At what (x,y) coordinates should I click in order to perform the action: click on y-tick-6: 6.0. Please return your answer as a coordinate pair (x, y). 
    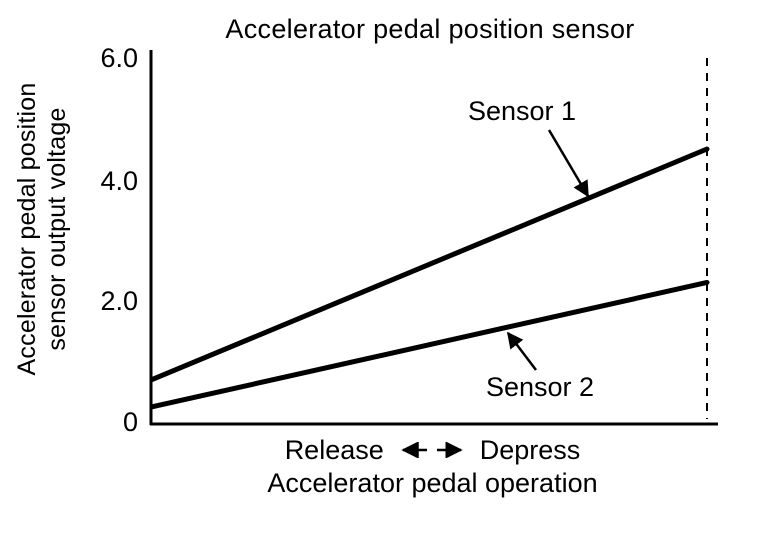
    Looking at the image, I should click on (119, 58).